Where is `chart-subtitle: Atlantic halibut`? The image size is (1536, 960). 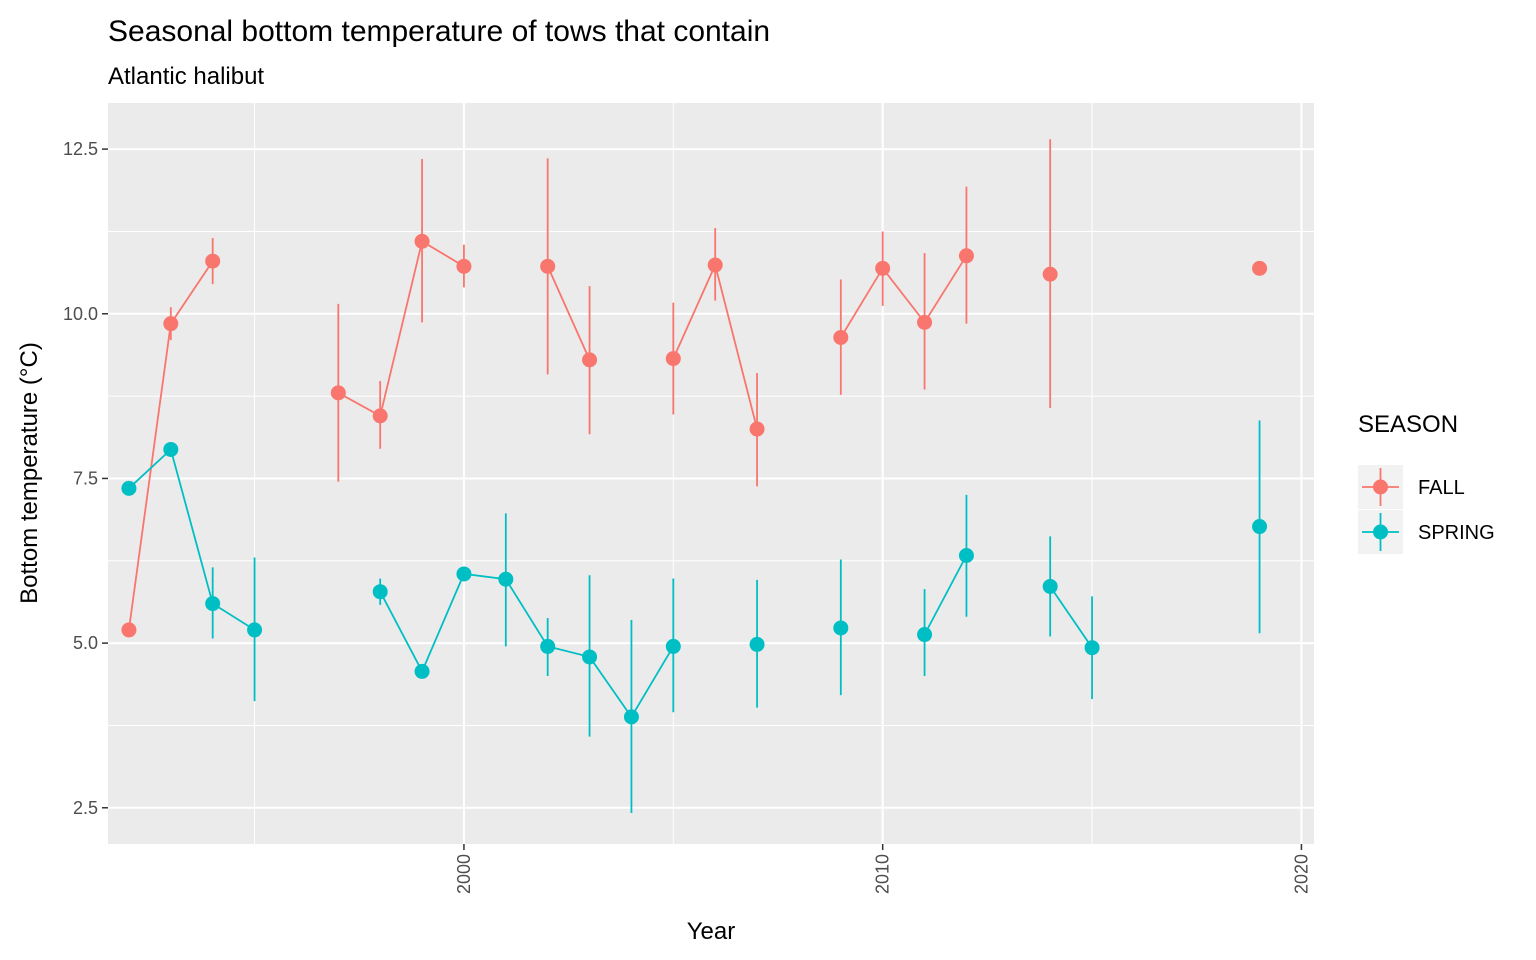 chart-subtitle: Atlantic halibut is located at coordinates (186, 76).